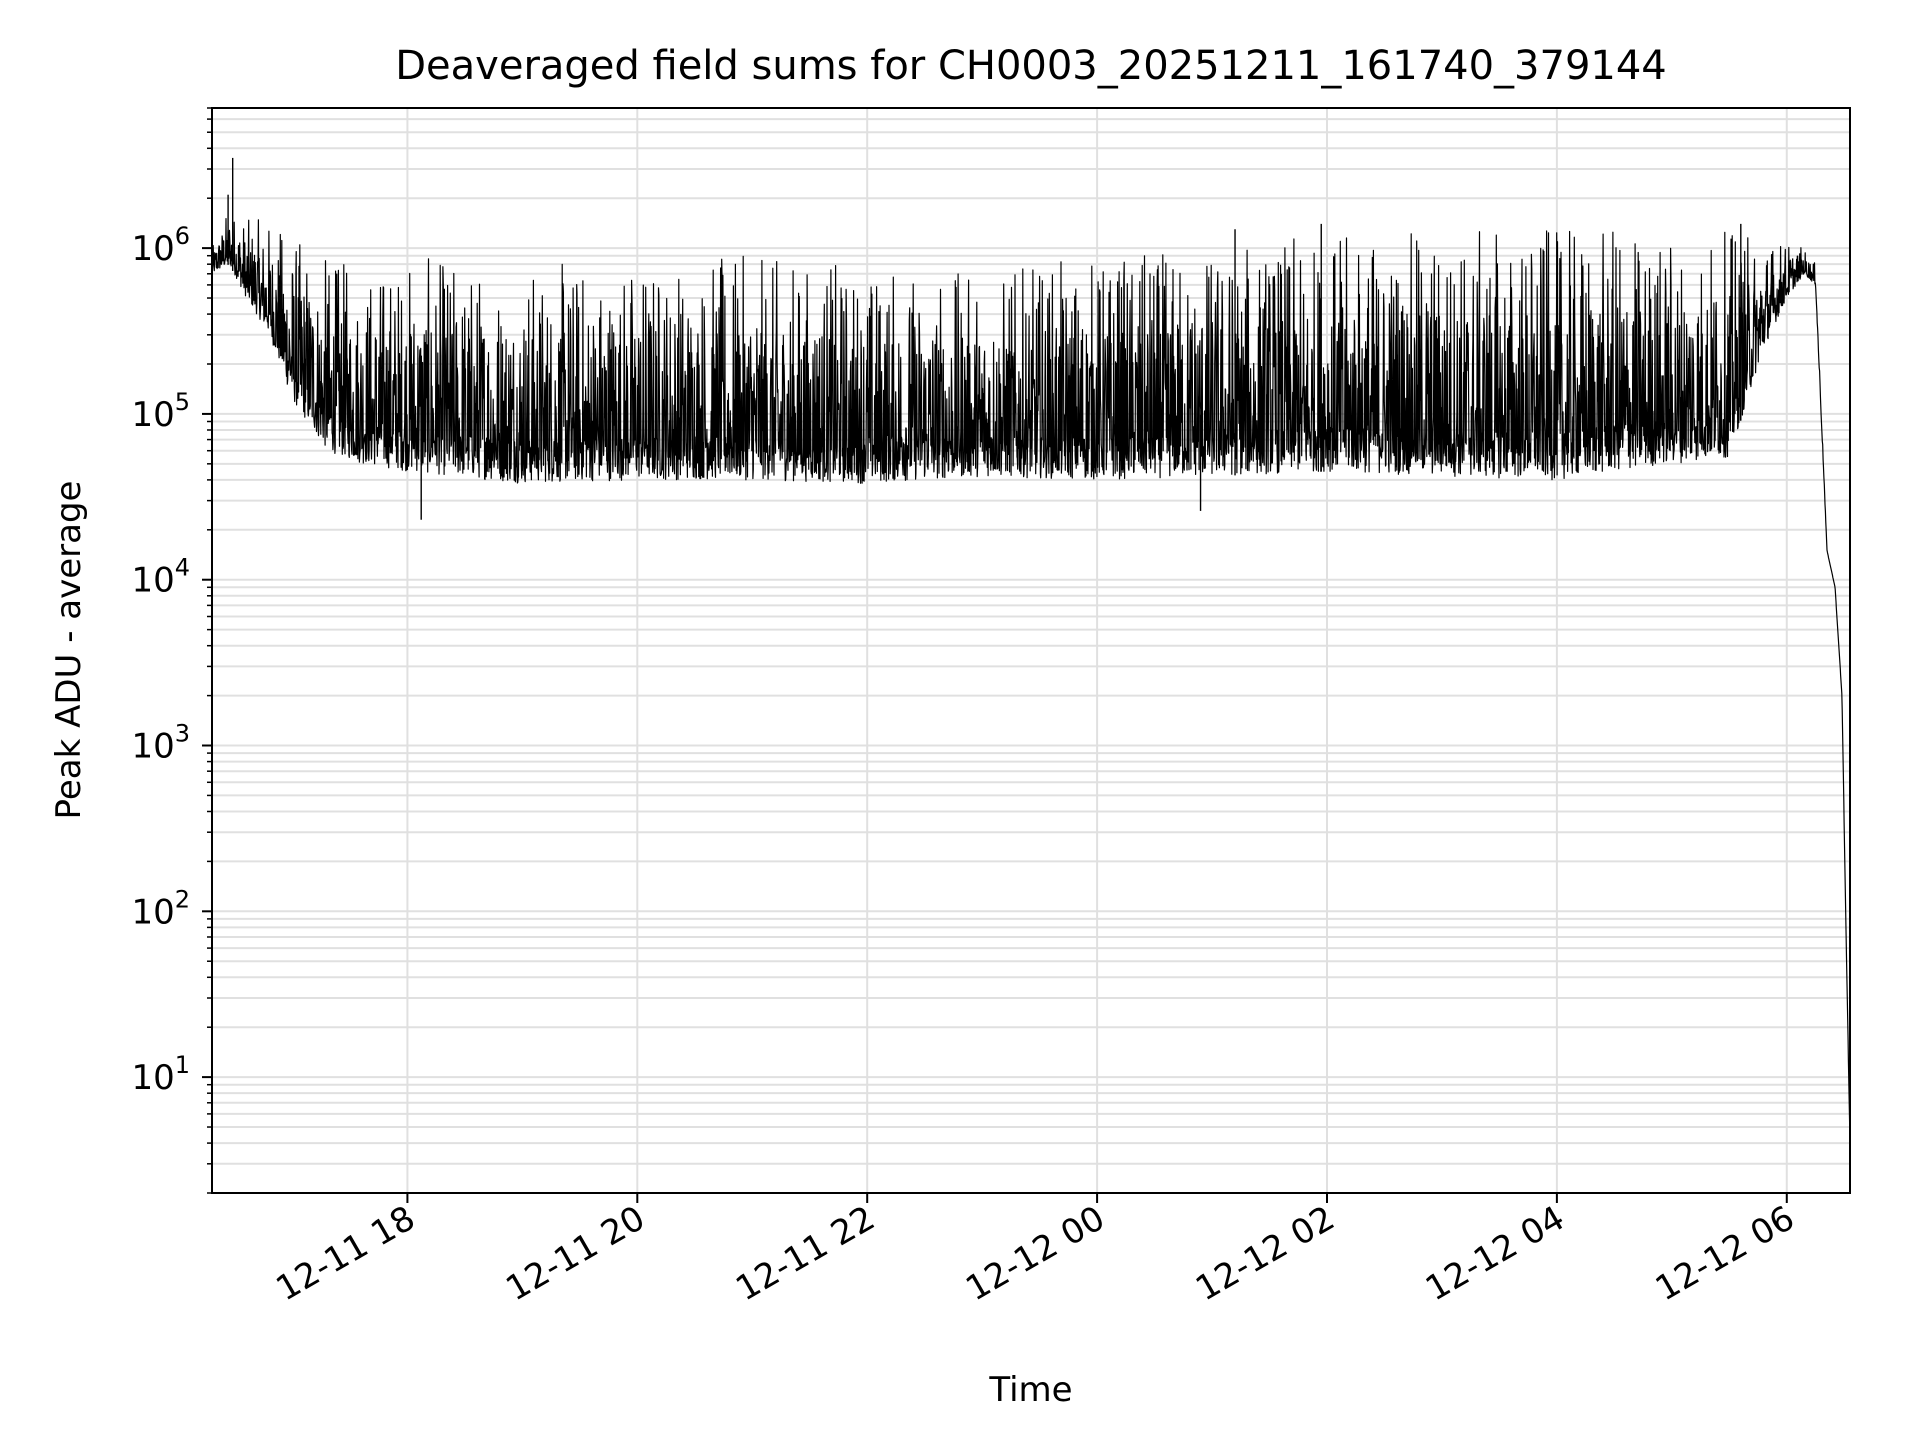 Image resolution: width=1920 pixels, height=1440 pixels. Describe the element at coordinates (69, 650) in the screenshot. I see `y-axis-label: Peak ADU - average` at that location.